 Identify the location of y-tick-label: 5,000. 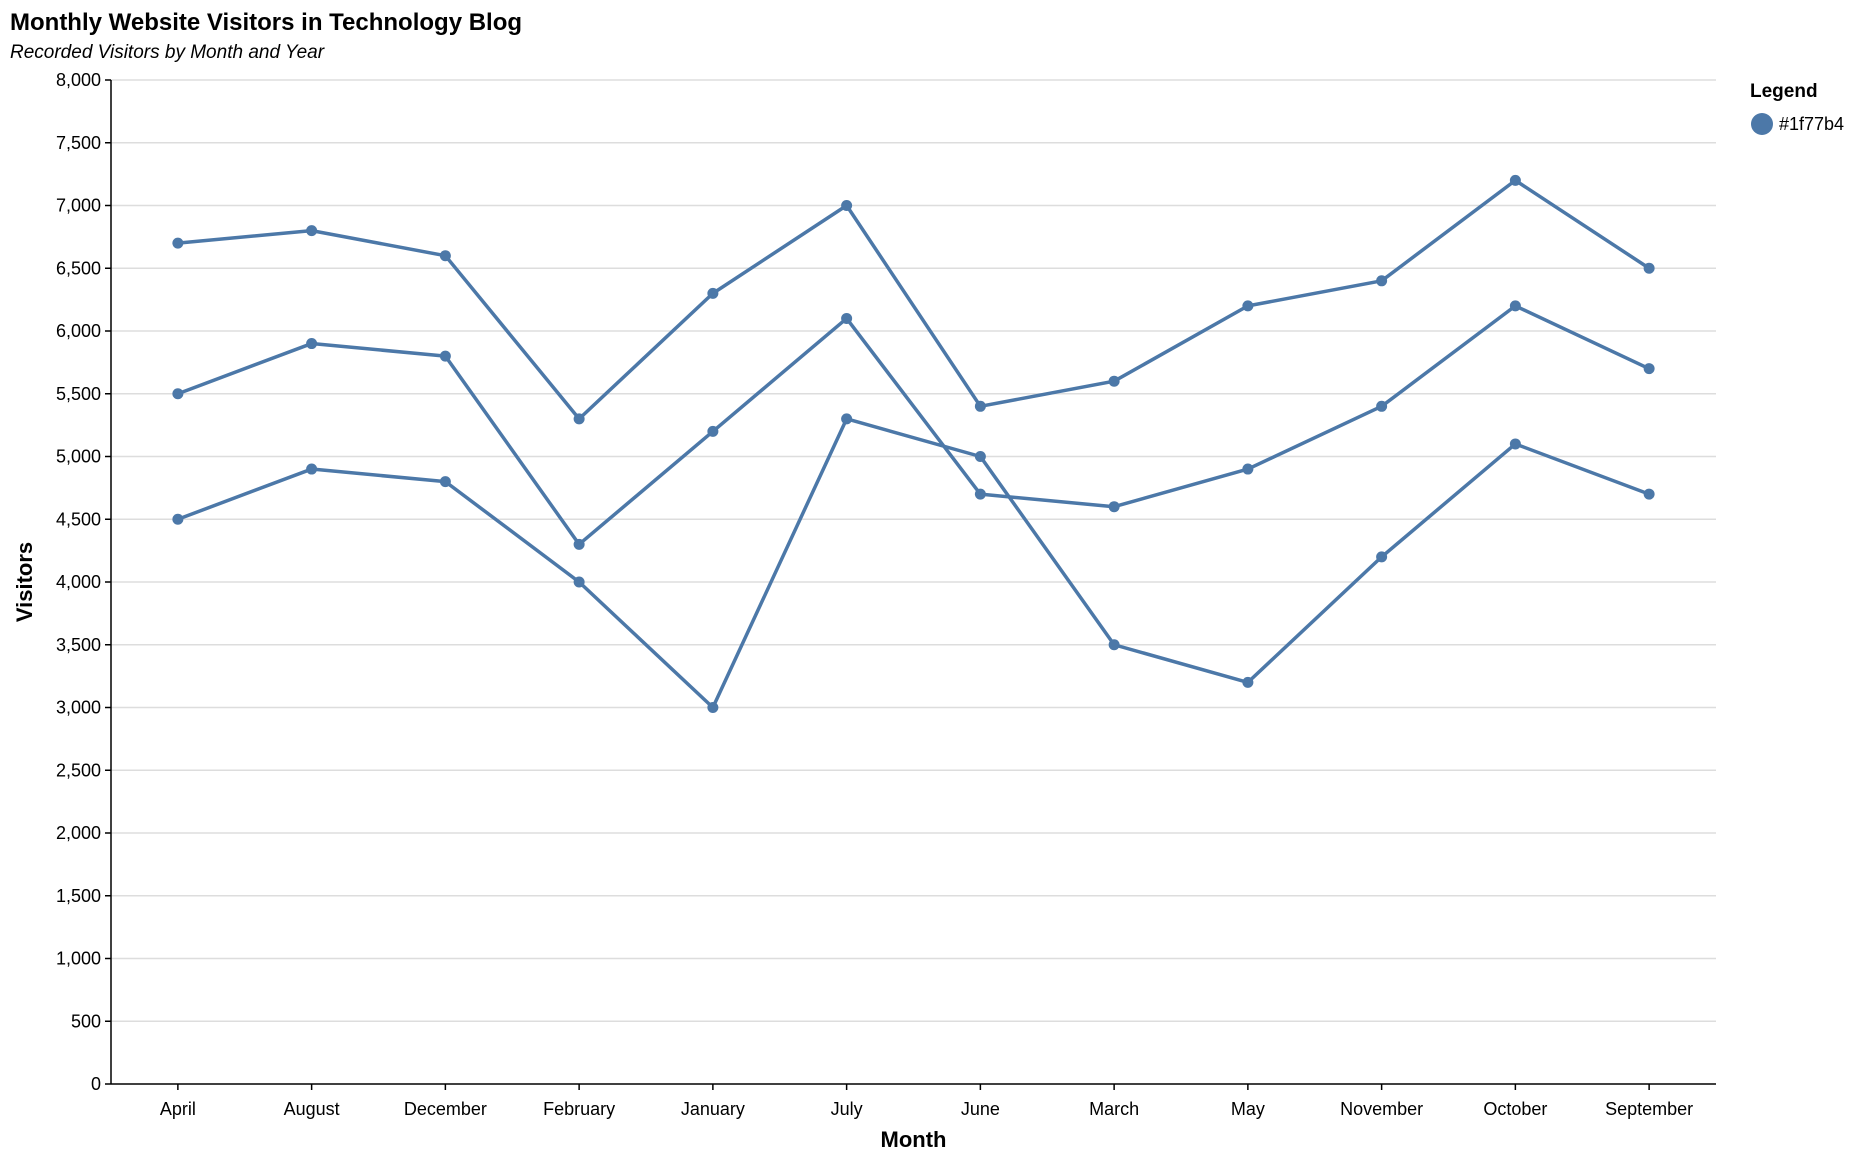
(78, 457).